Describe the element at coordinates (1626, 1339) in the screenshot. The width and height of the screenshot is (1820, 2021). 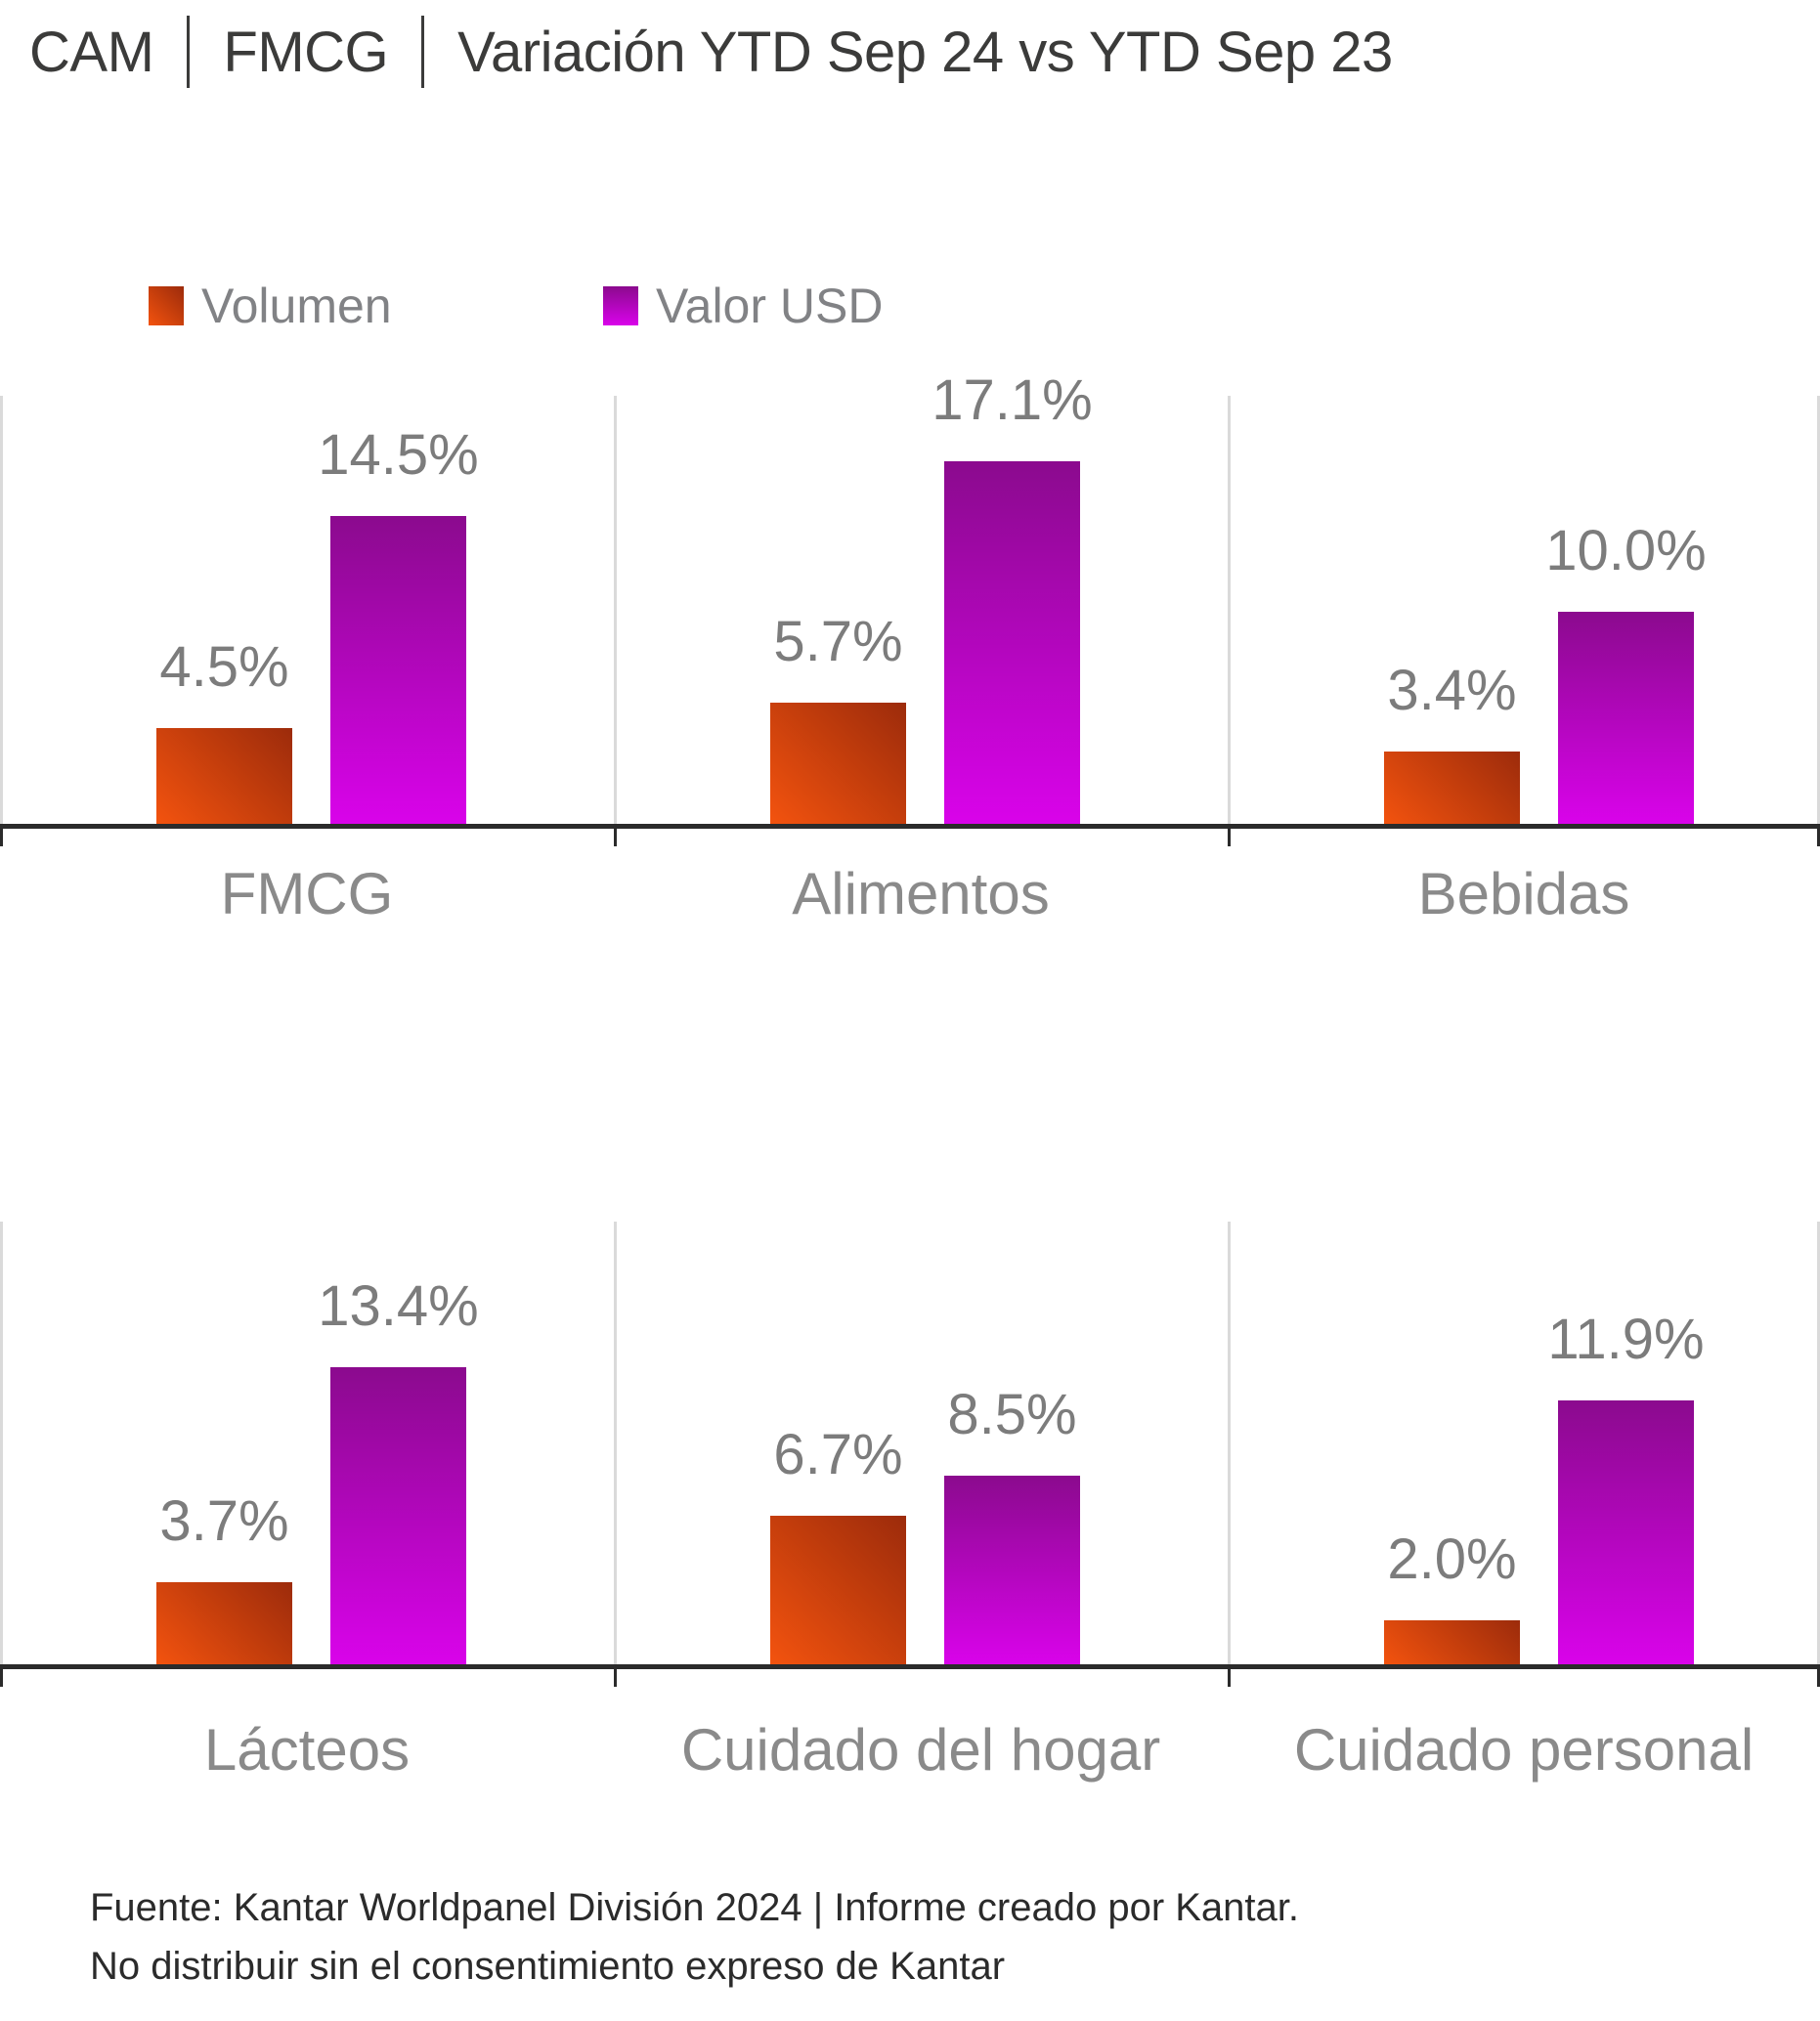
I see `value-label-valor-usd-cuidado-personal: 11.9%` at that location.